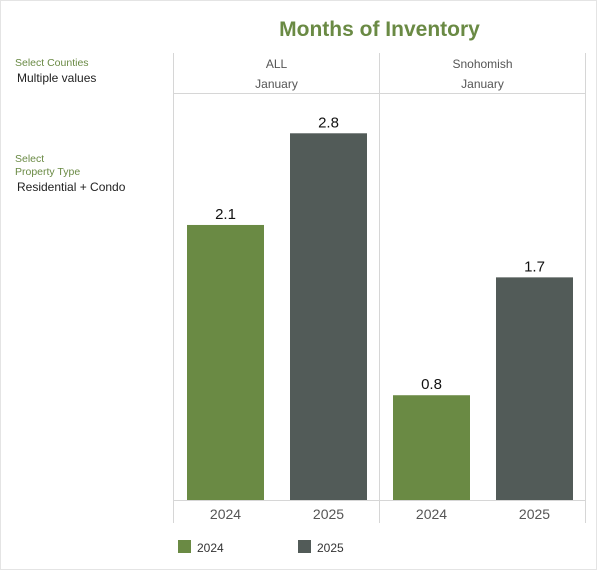 This screenshot has height=572, width=599. What do you see at coordinates (328, 122) in the screenshot?
I see `data-label-all-2025: 2.8` at bounding box center [328, 122].